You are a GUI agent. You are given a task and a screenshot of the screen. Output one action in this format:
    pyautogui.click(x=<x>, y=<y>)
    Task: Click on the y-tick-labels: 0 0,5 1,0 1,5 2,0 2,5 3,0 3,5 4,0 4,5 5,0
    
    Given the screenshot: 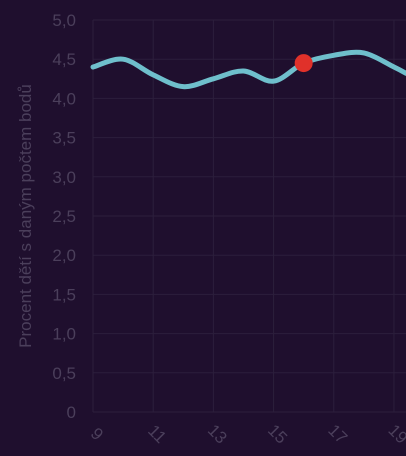 What is the action you would take?
    pyautogui.click(x=64, y=216)
    